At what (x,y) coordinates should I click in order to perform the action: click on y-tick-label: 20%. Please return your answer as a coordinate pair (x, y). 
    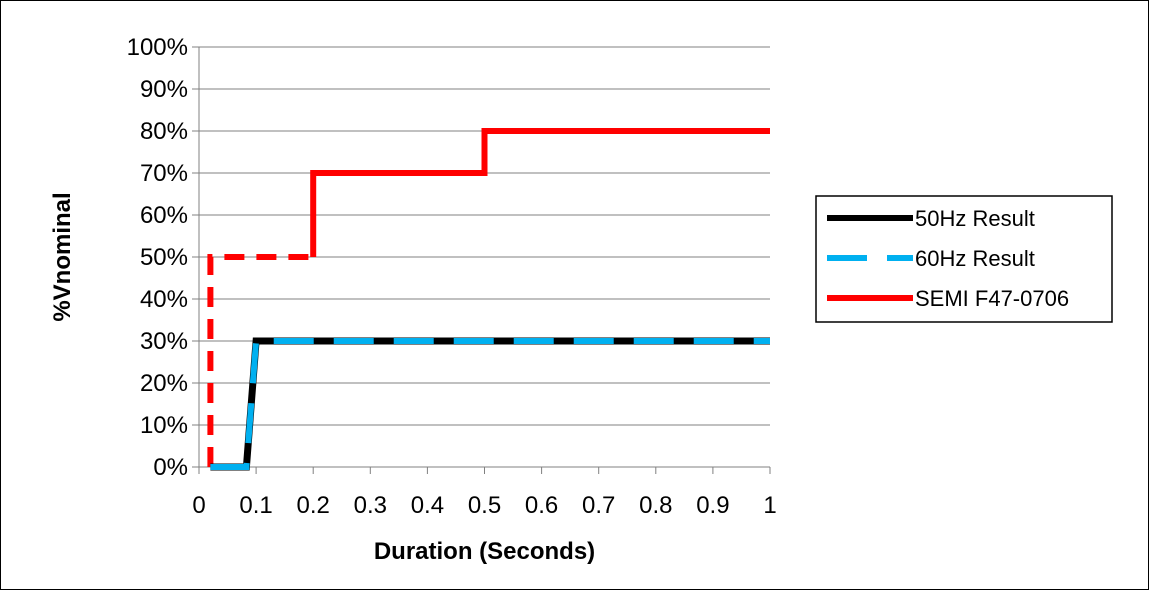
    Looking at the image, I should click on (164, 383).